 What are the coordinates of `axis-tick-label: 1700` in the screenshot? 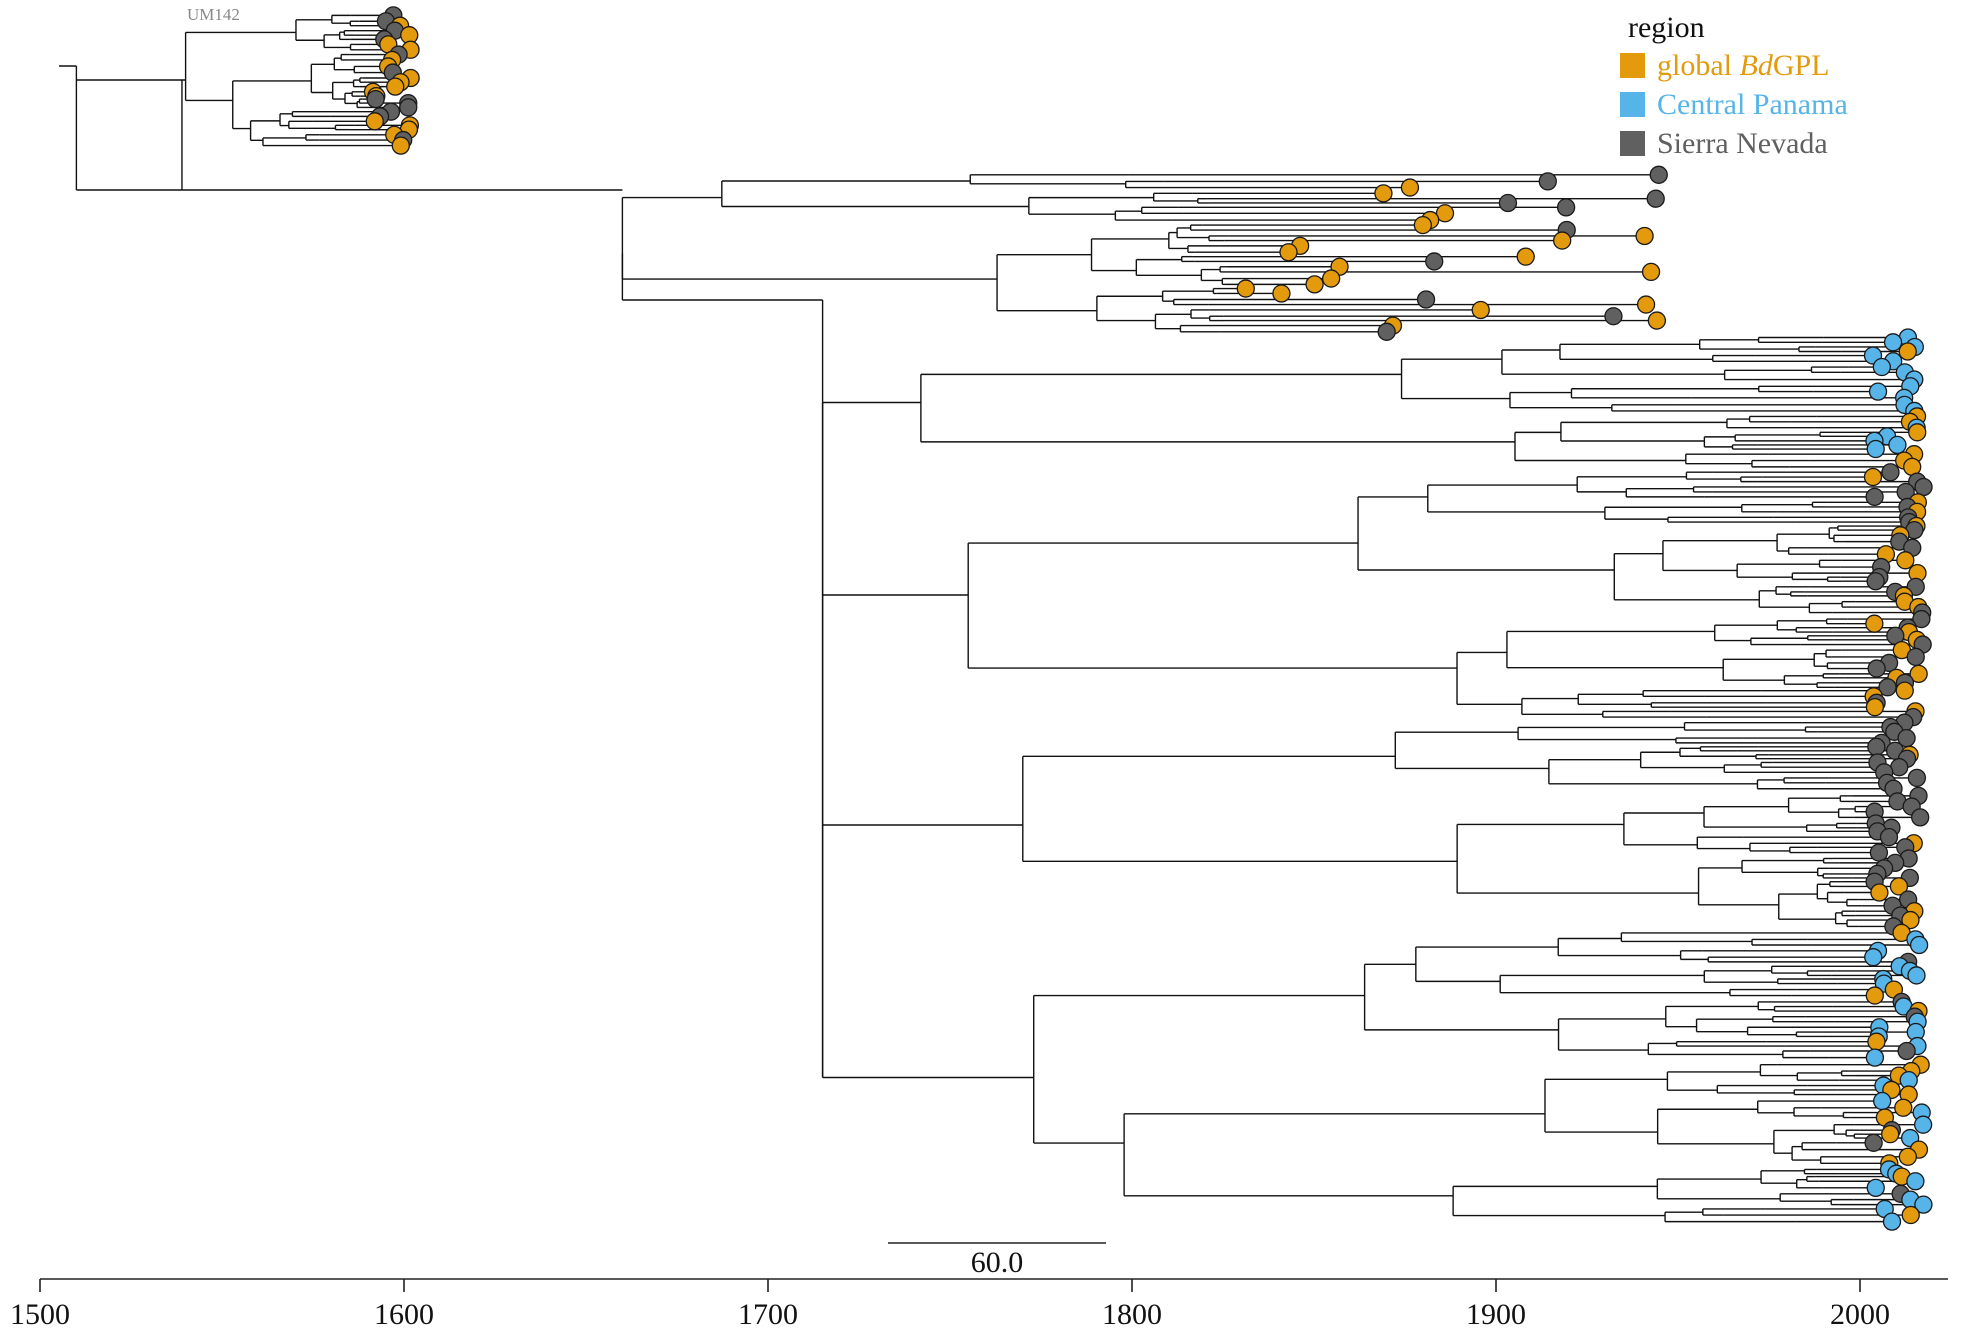 It's located at (768, 1314).